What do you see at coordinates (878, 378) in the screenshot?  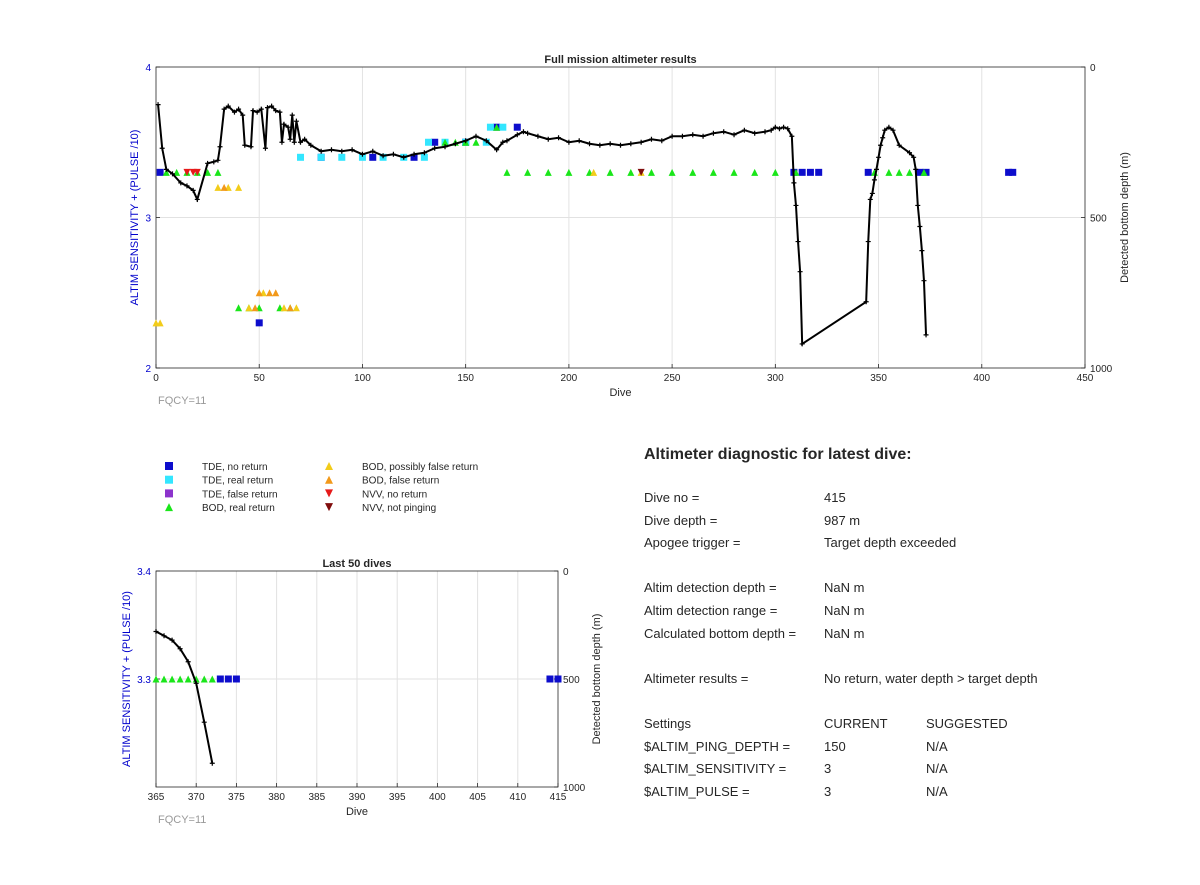 I see `main-xtick-label: 350` at bounding box center [878, 378].